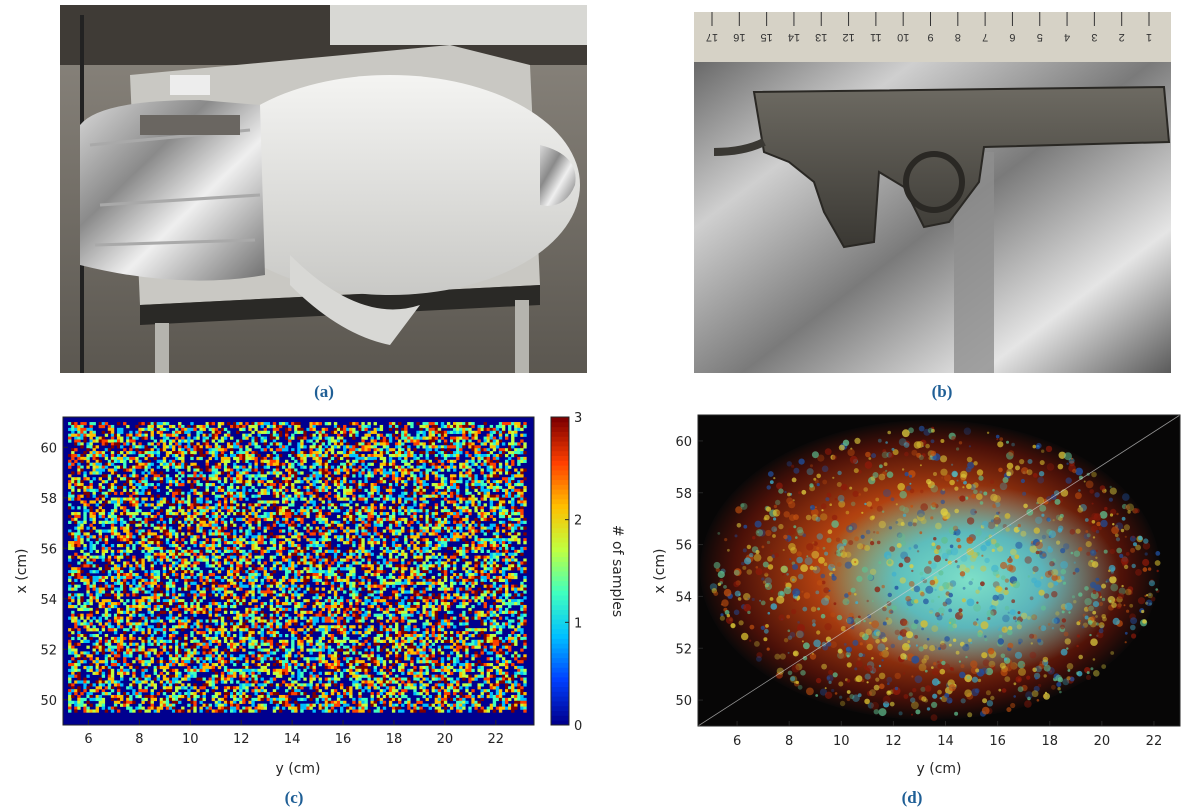 This screenshot has height=811, width=1183. I want to click on y-ticks-d: 50 52 54 56 58 60, so click(689, 572).